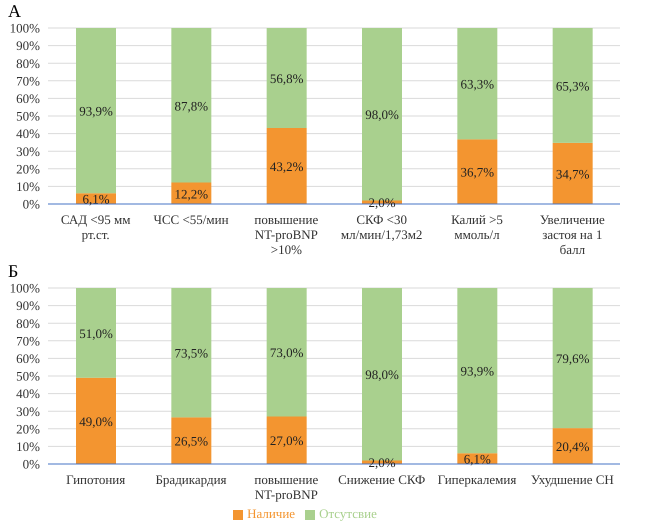 The width and height of the screenshot is (649, 526). What do you see at coordinates (477, 479) in the screenshot?
I see `x-tick-label: Гиперкалемия` at bounding box center [477, 479].